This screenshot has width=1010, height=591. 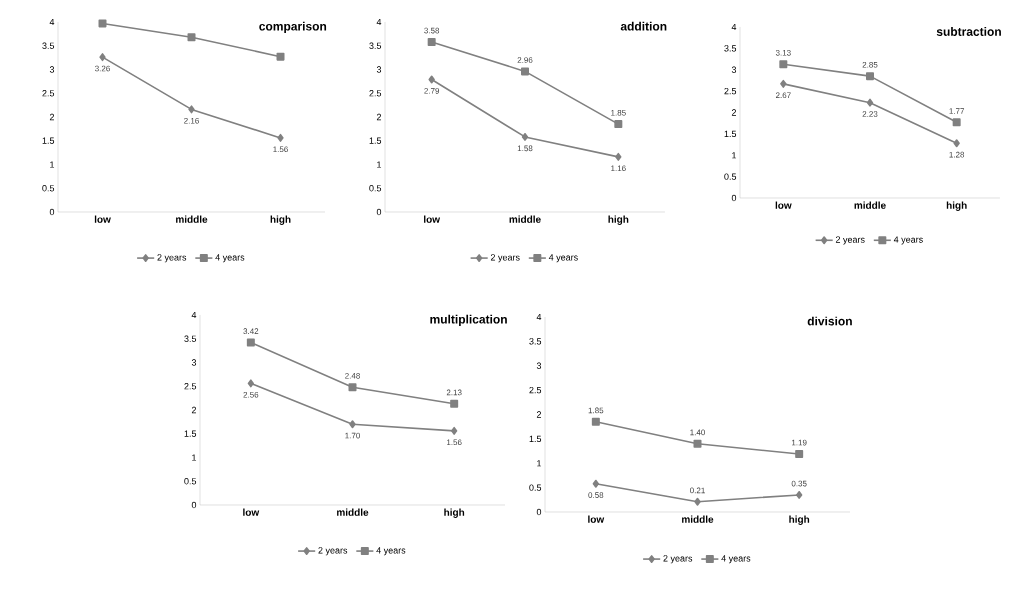 I want to click on data-label: 1.40, so click(x=697, y=432).